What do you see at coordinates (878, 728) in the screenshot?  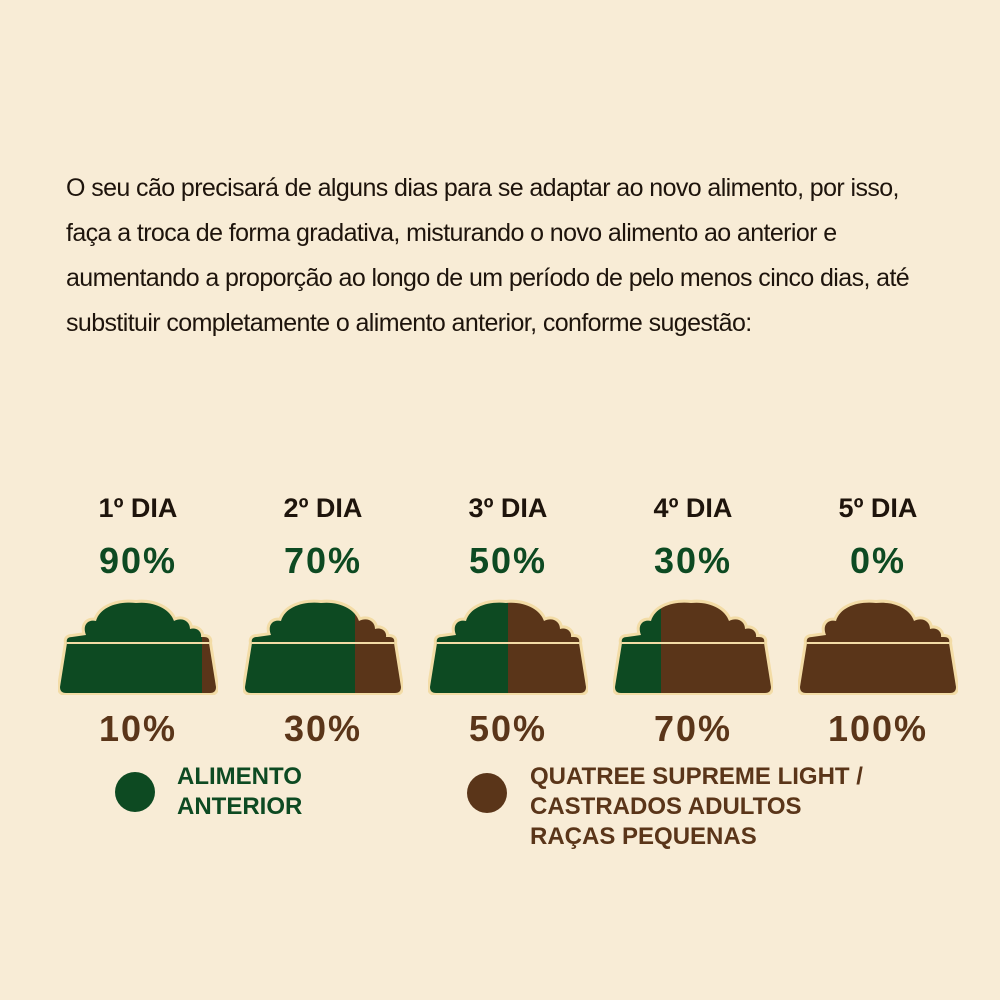 I see `value-label: 100%` at bounding box center [878, 728].